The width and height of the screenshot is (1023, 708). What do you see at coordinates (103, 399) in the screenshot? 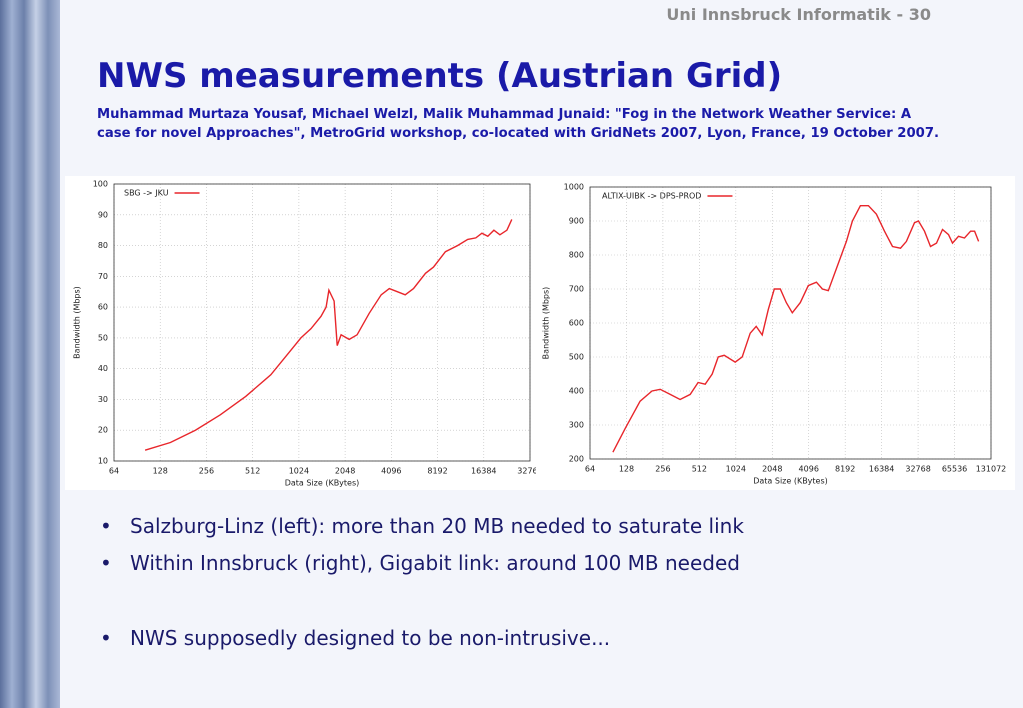
I see `y-tick-label: 30` at bounding box center [103, 399].